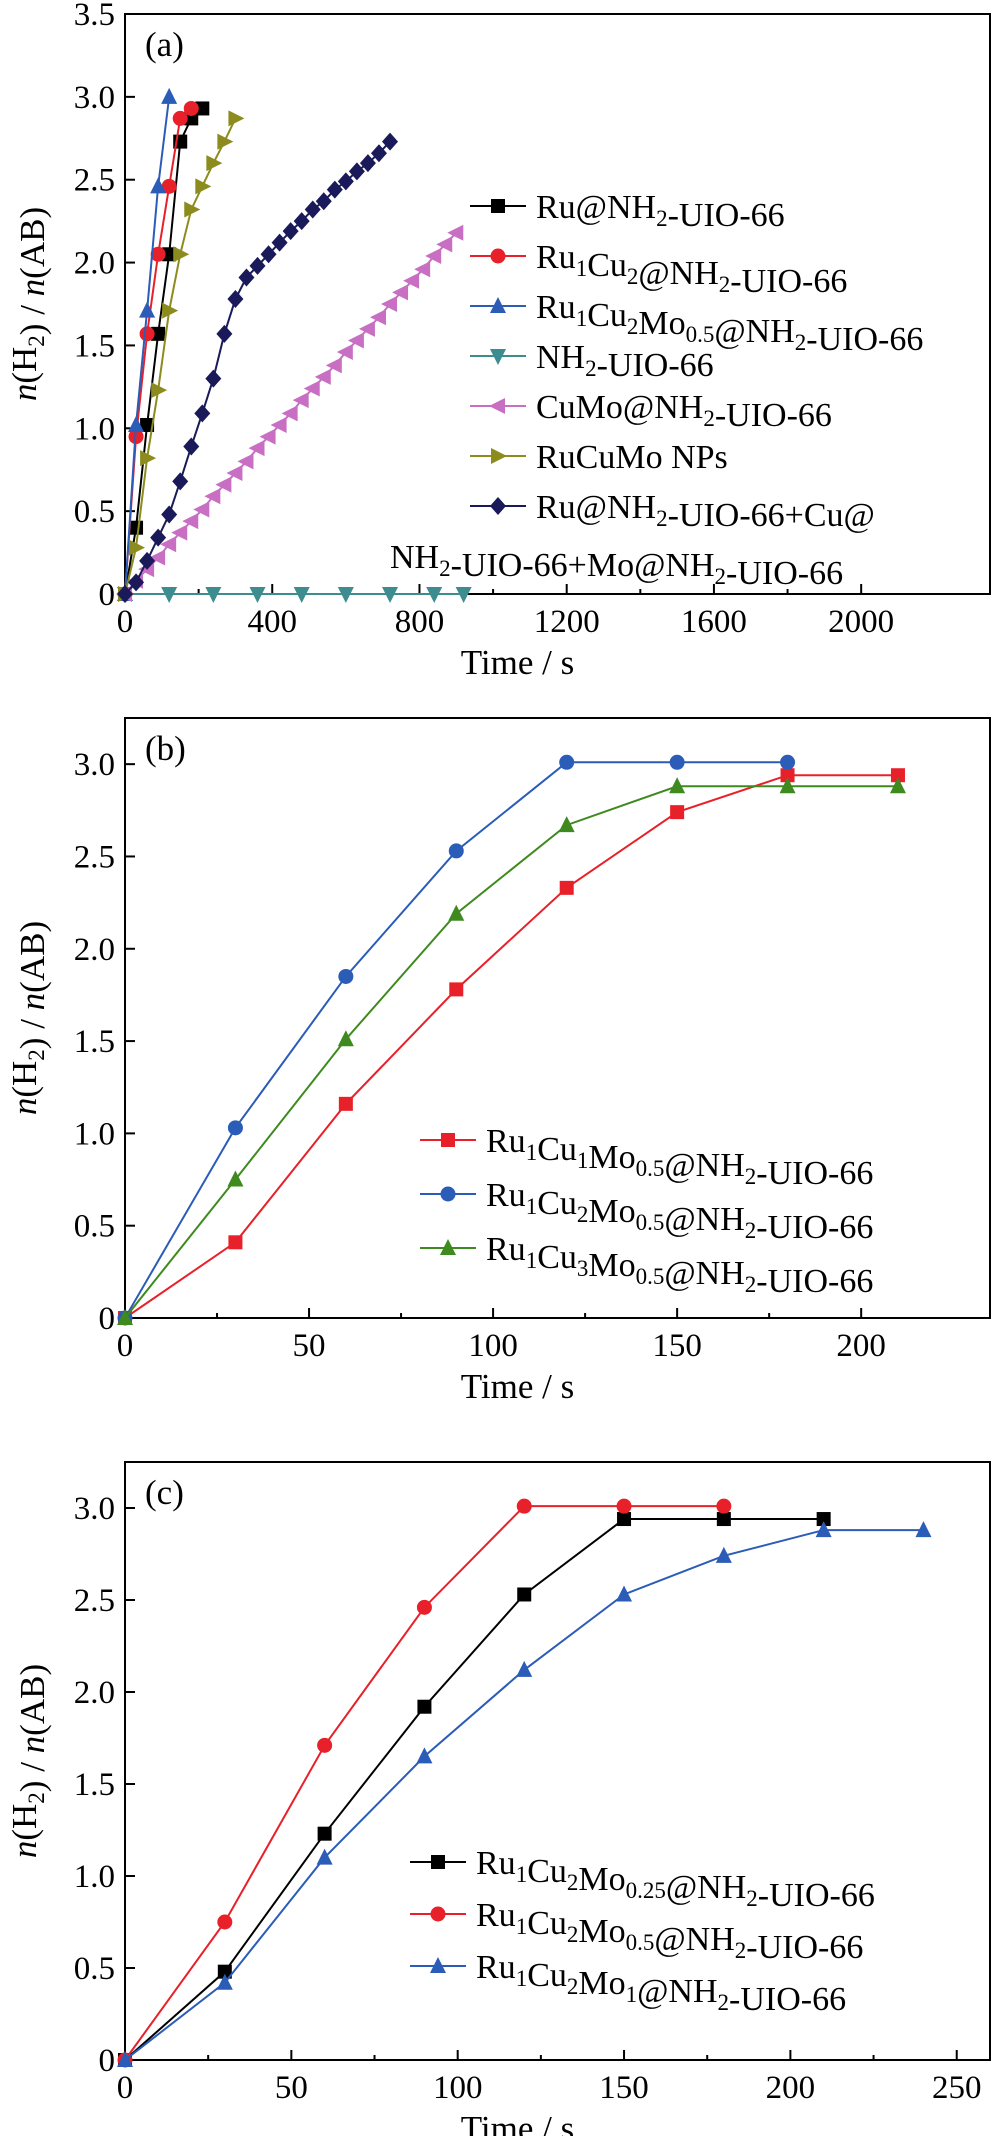 The image size is (1000, 2141). Describe the element at coordinates (94, 1785) in the screenshot. I see `y-tick-label: 1.5` at that location.